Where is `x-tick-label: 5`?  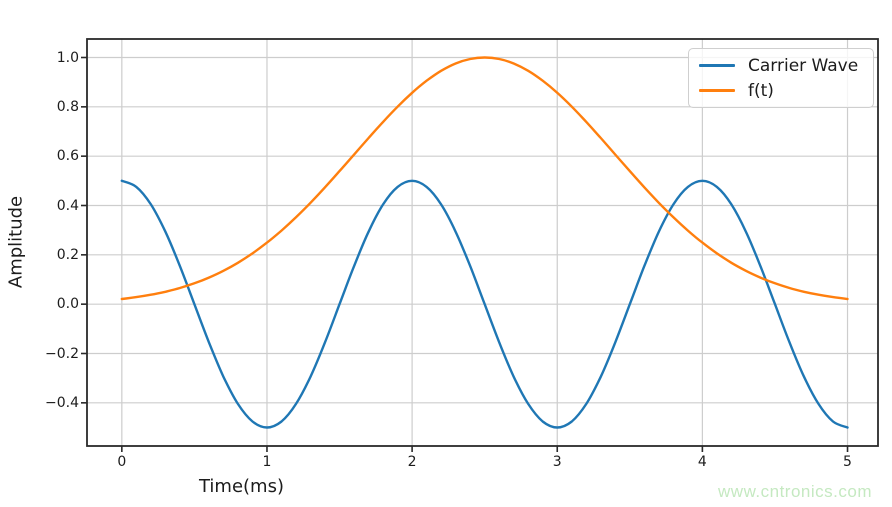 x-tick-label: 5 is located at coordinates (847, 462).